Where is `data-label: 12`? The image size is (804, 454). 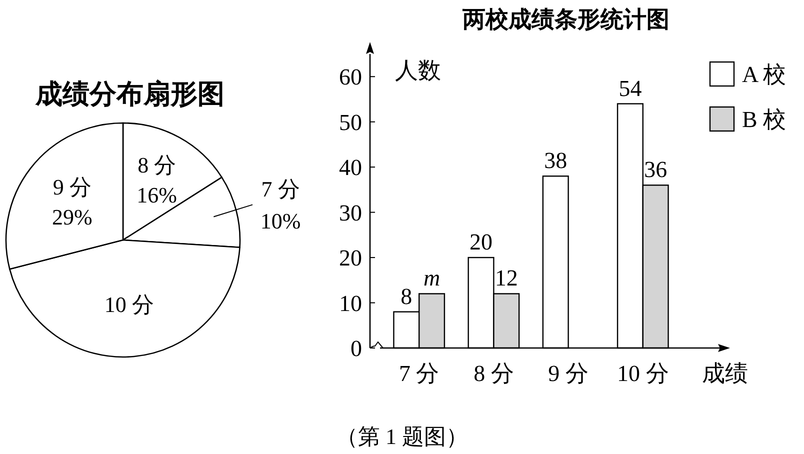 data-label: 12 is located at coordinates (506, 278).